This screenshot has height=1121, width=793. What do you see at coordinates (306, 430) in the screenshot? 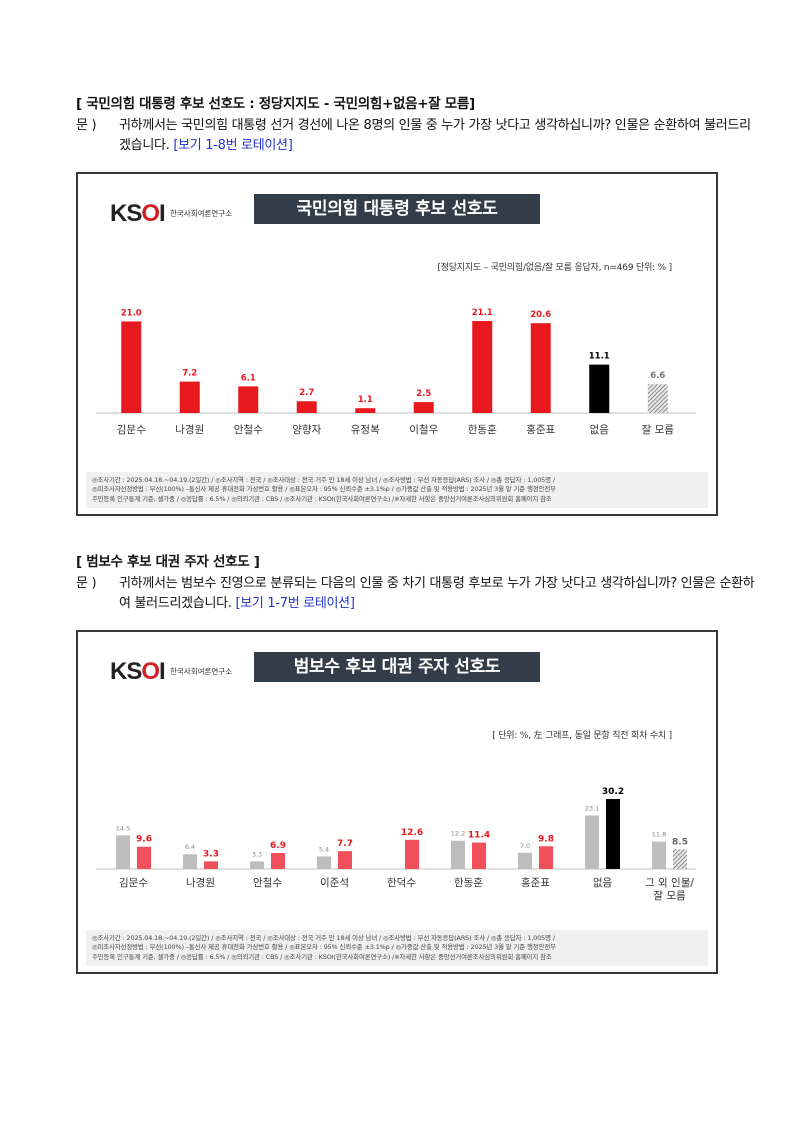
I see `category-label-3: 양향자` at bounding box center [306, 430].